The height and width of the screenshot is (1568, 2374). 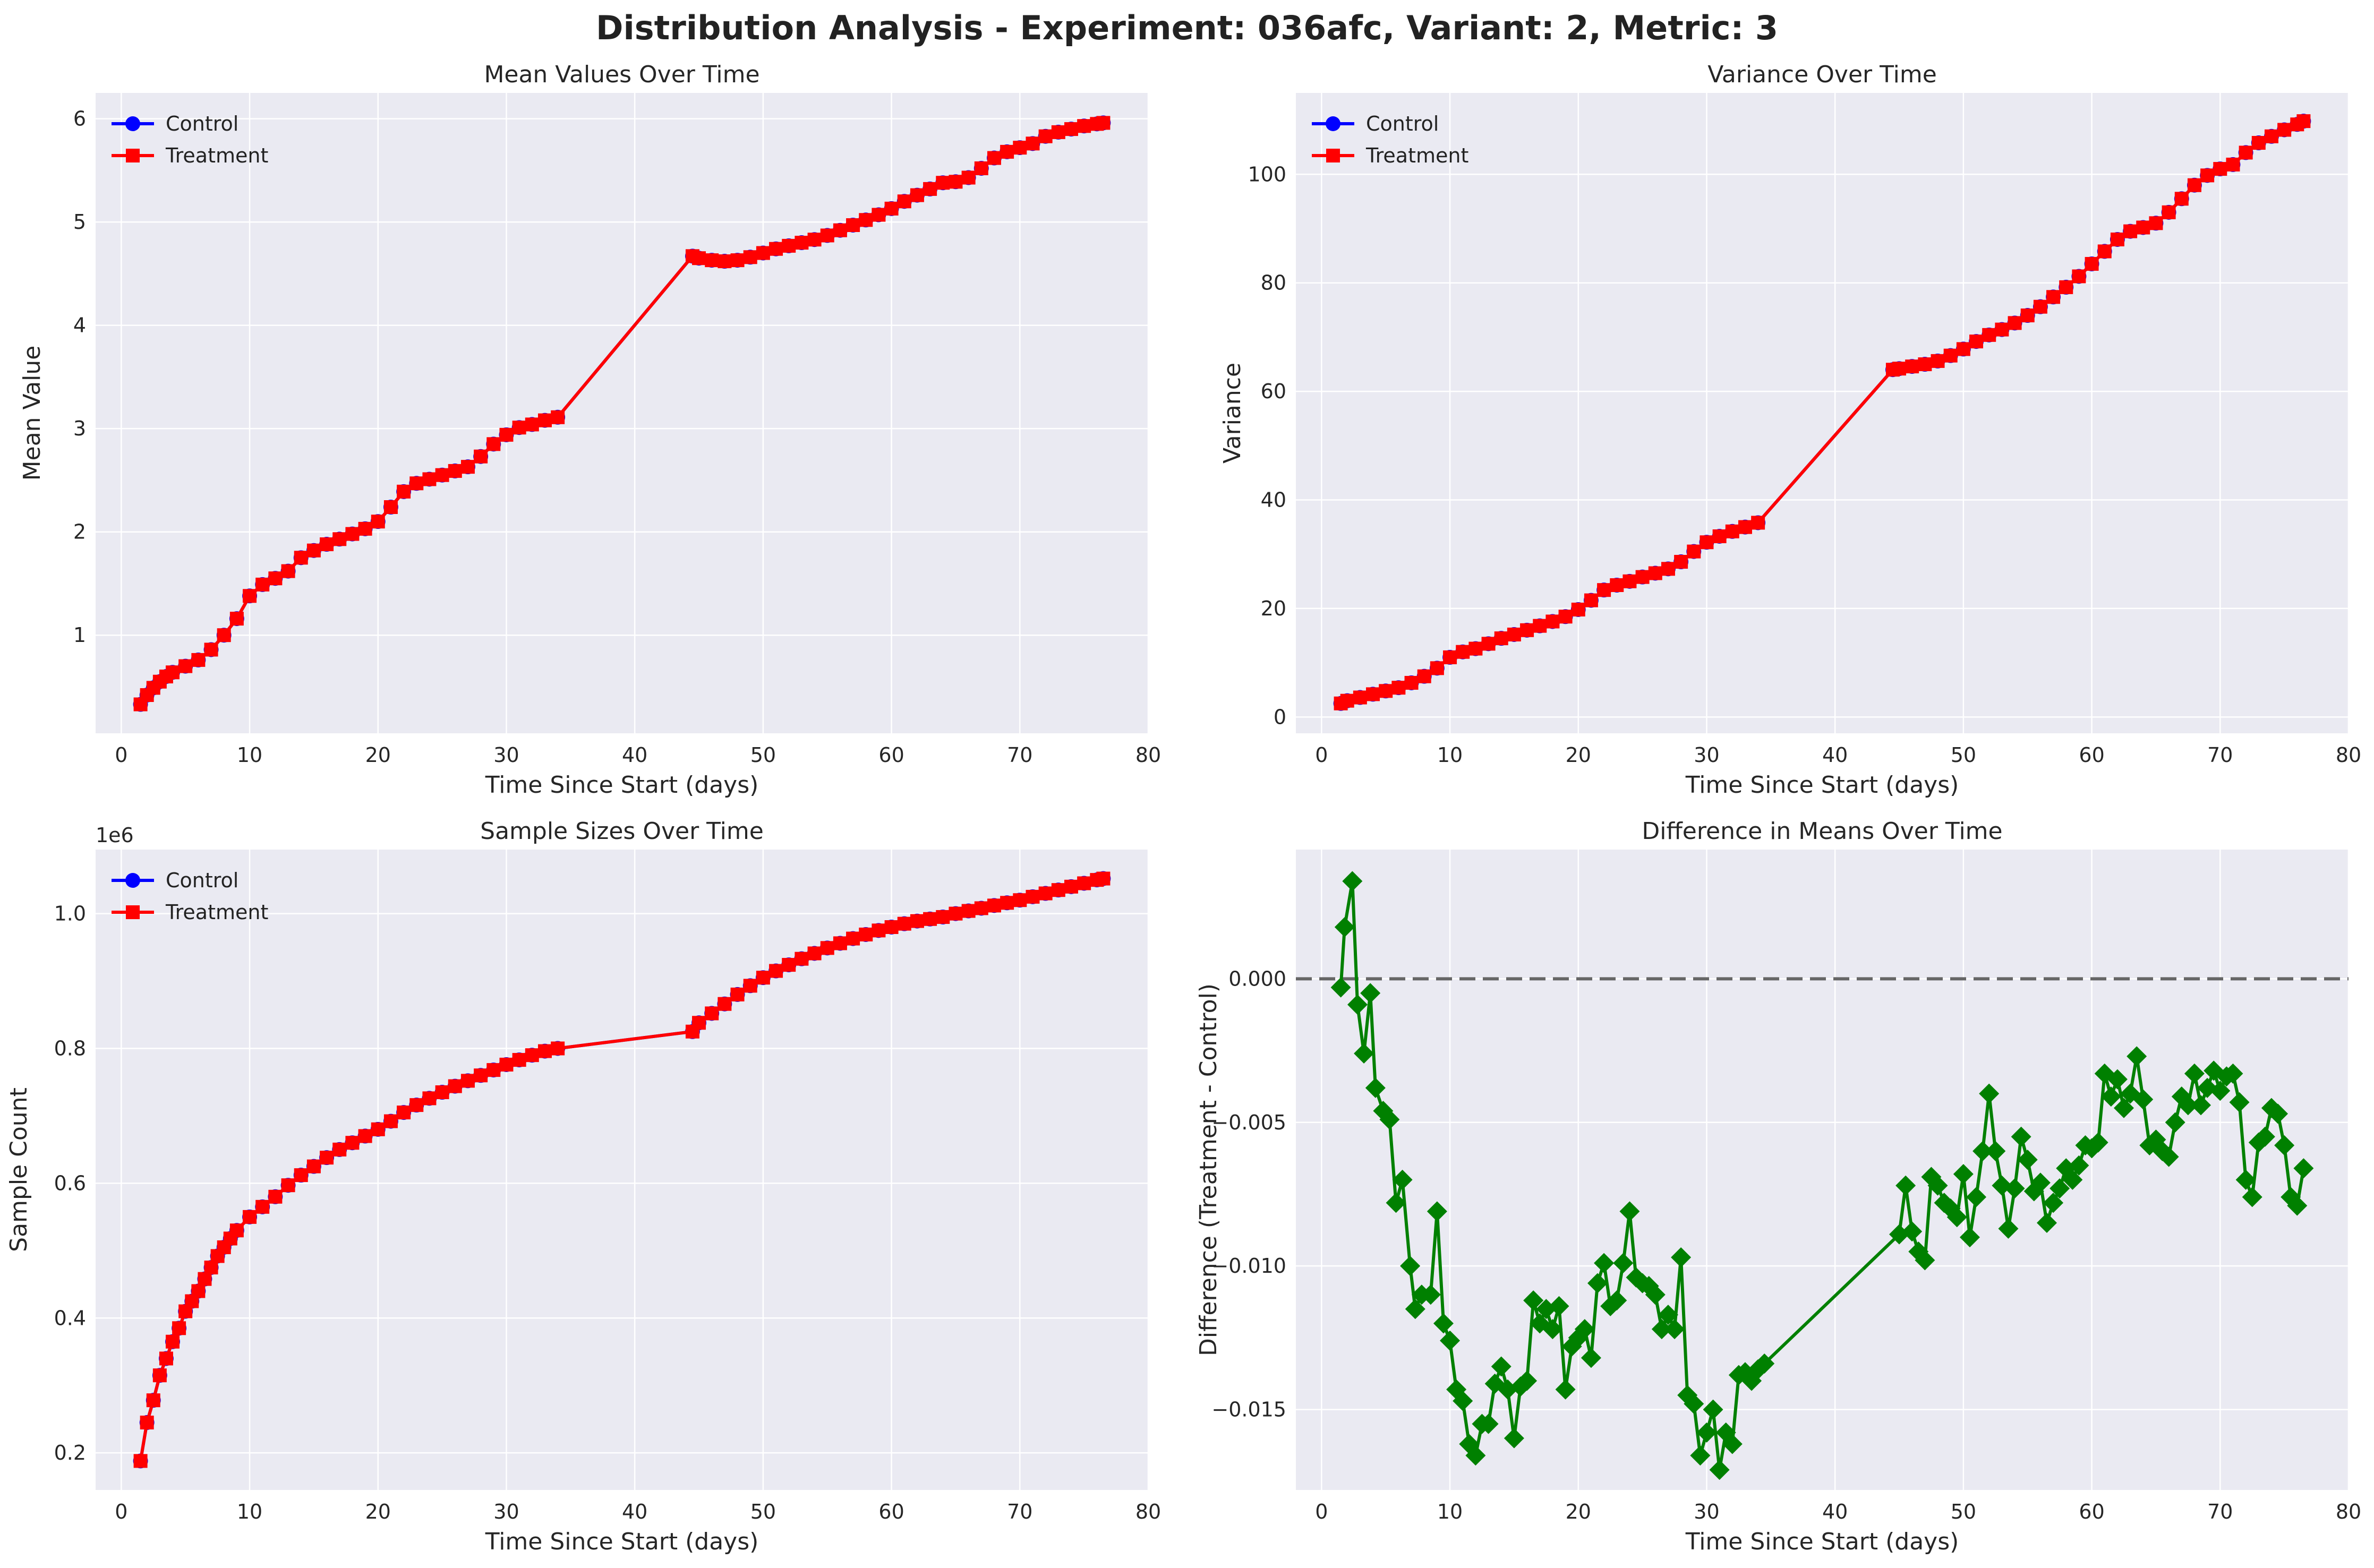 I want to click on axis-multiplier: 1e6, so click(x=115, y=835).